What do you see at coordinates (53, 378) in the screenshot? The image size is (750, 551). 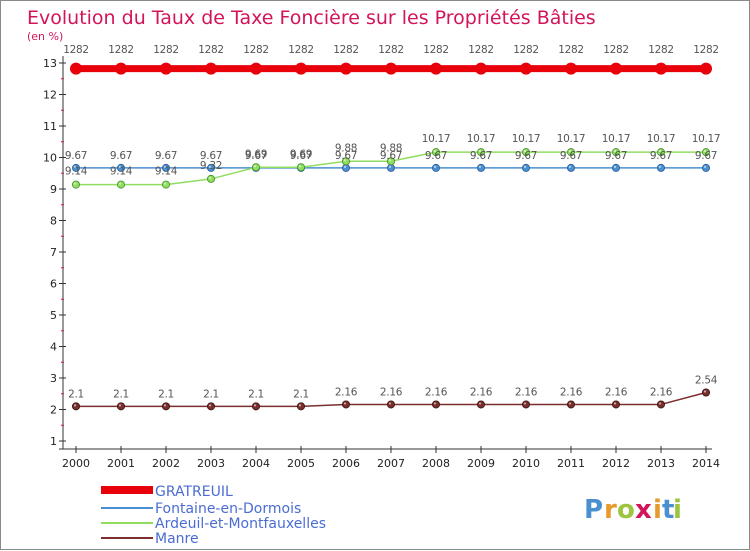 I see `y-tick-label: 3` at bounding box center [53, 378].